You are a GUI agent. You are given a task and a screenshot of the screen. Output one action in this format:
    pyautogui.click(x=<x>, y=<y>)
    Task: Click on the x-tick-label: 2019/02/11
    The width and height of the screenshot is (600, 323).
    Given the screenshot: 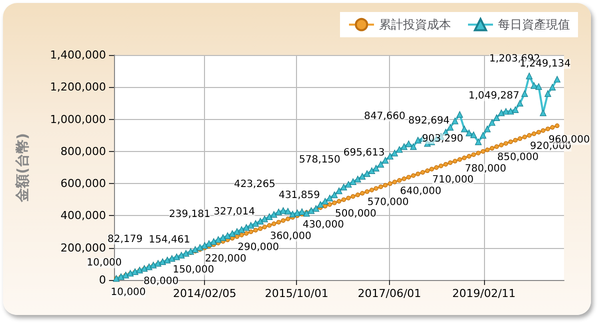 What is the action you would take?
    pyautogui.click(x=484, y=293)
    